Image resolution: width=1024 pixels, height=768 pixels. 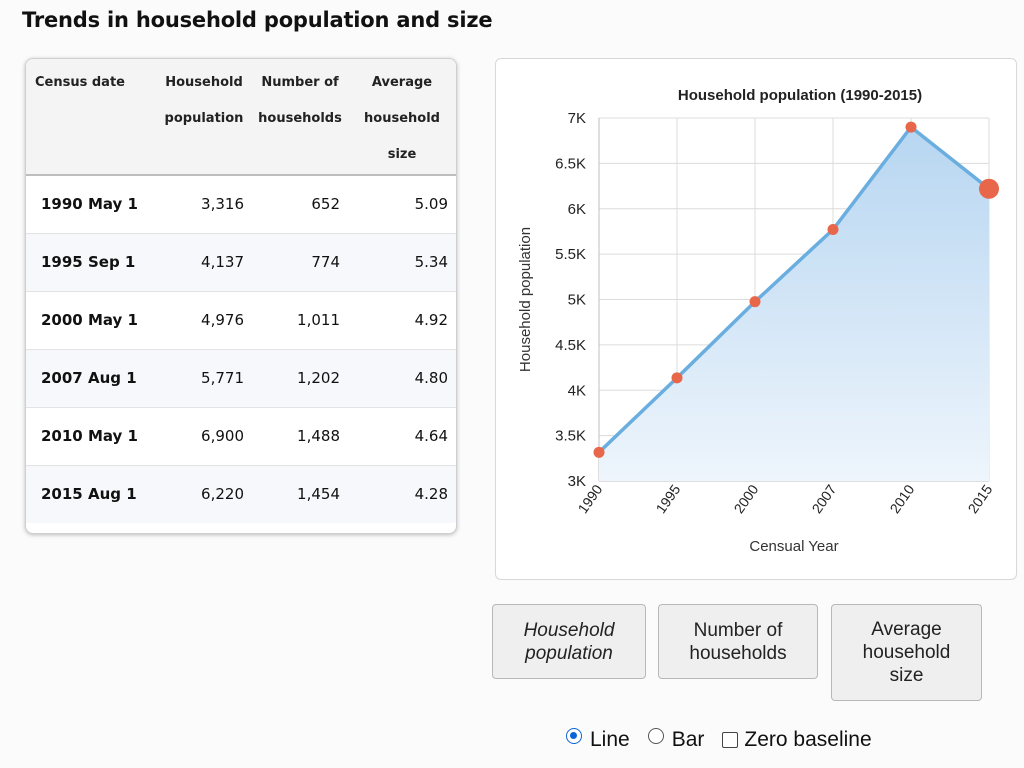 I want to click on cell-households: 1,011, so click(x=300, y=319).